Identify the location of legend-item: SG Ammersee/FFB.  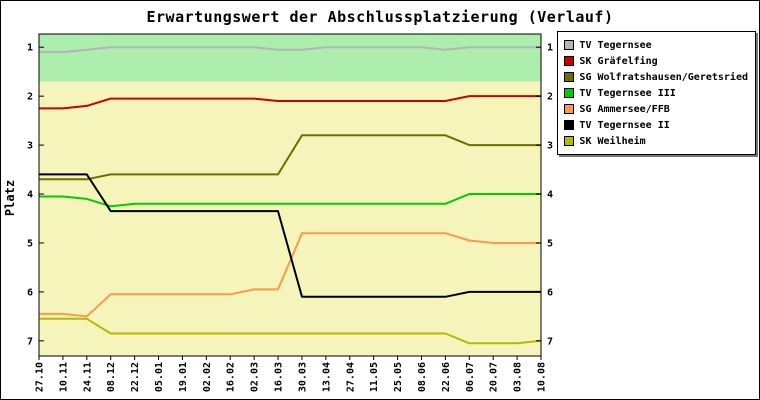
(656, 109).